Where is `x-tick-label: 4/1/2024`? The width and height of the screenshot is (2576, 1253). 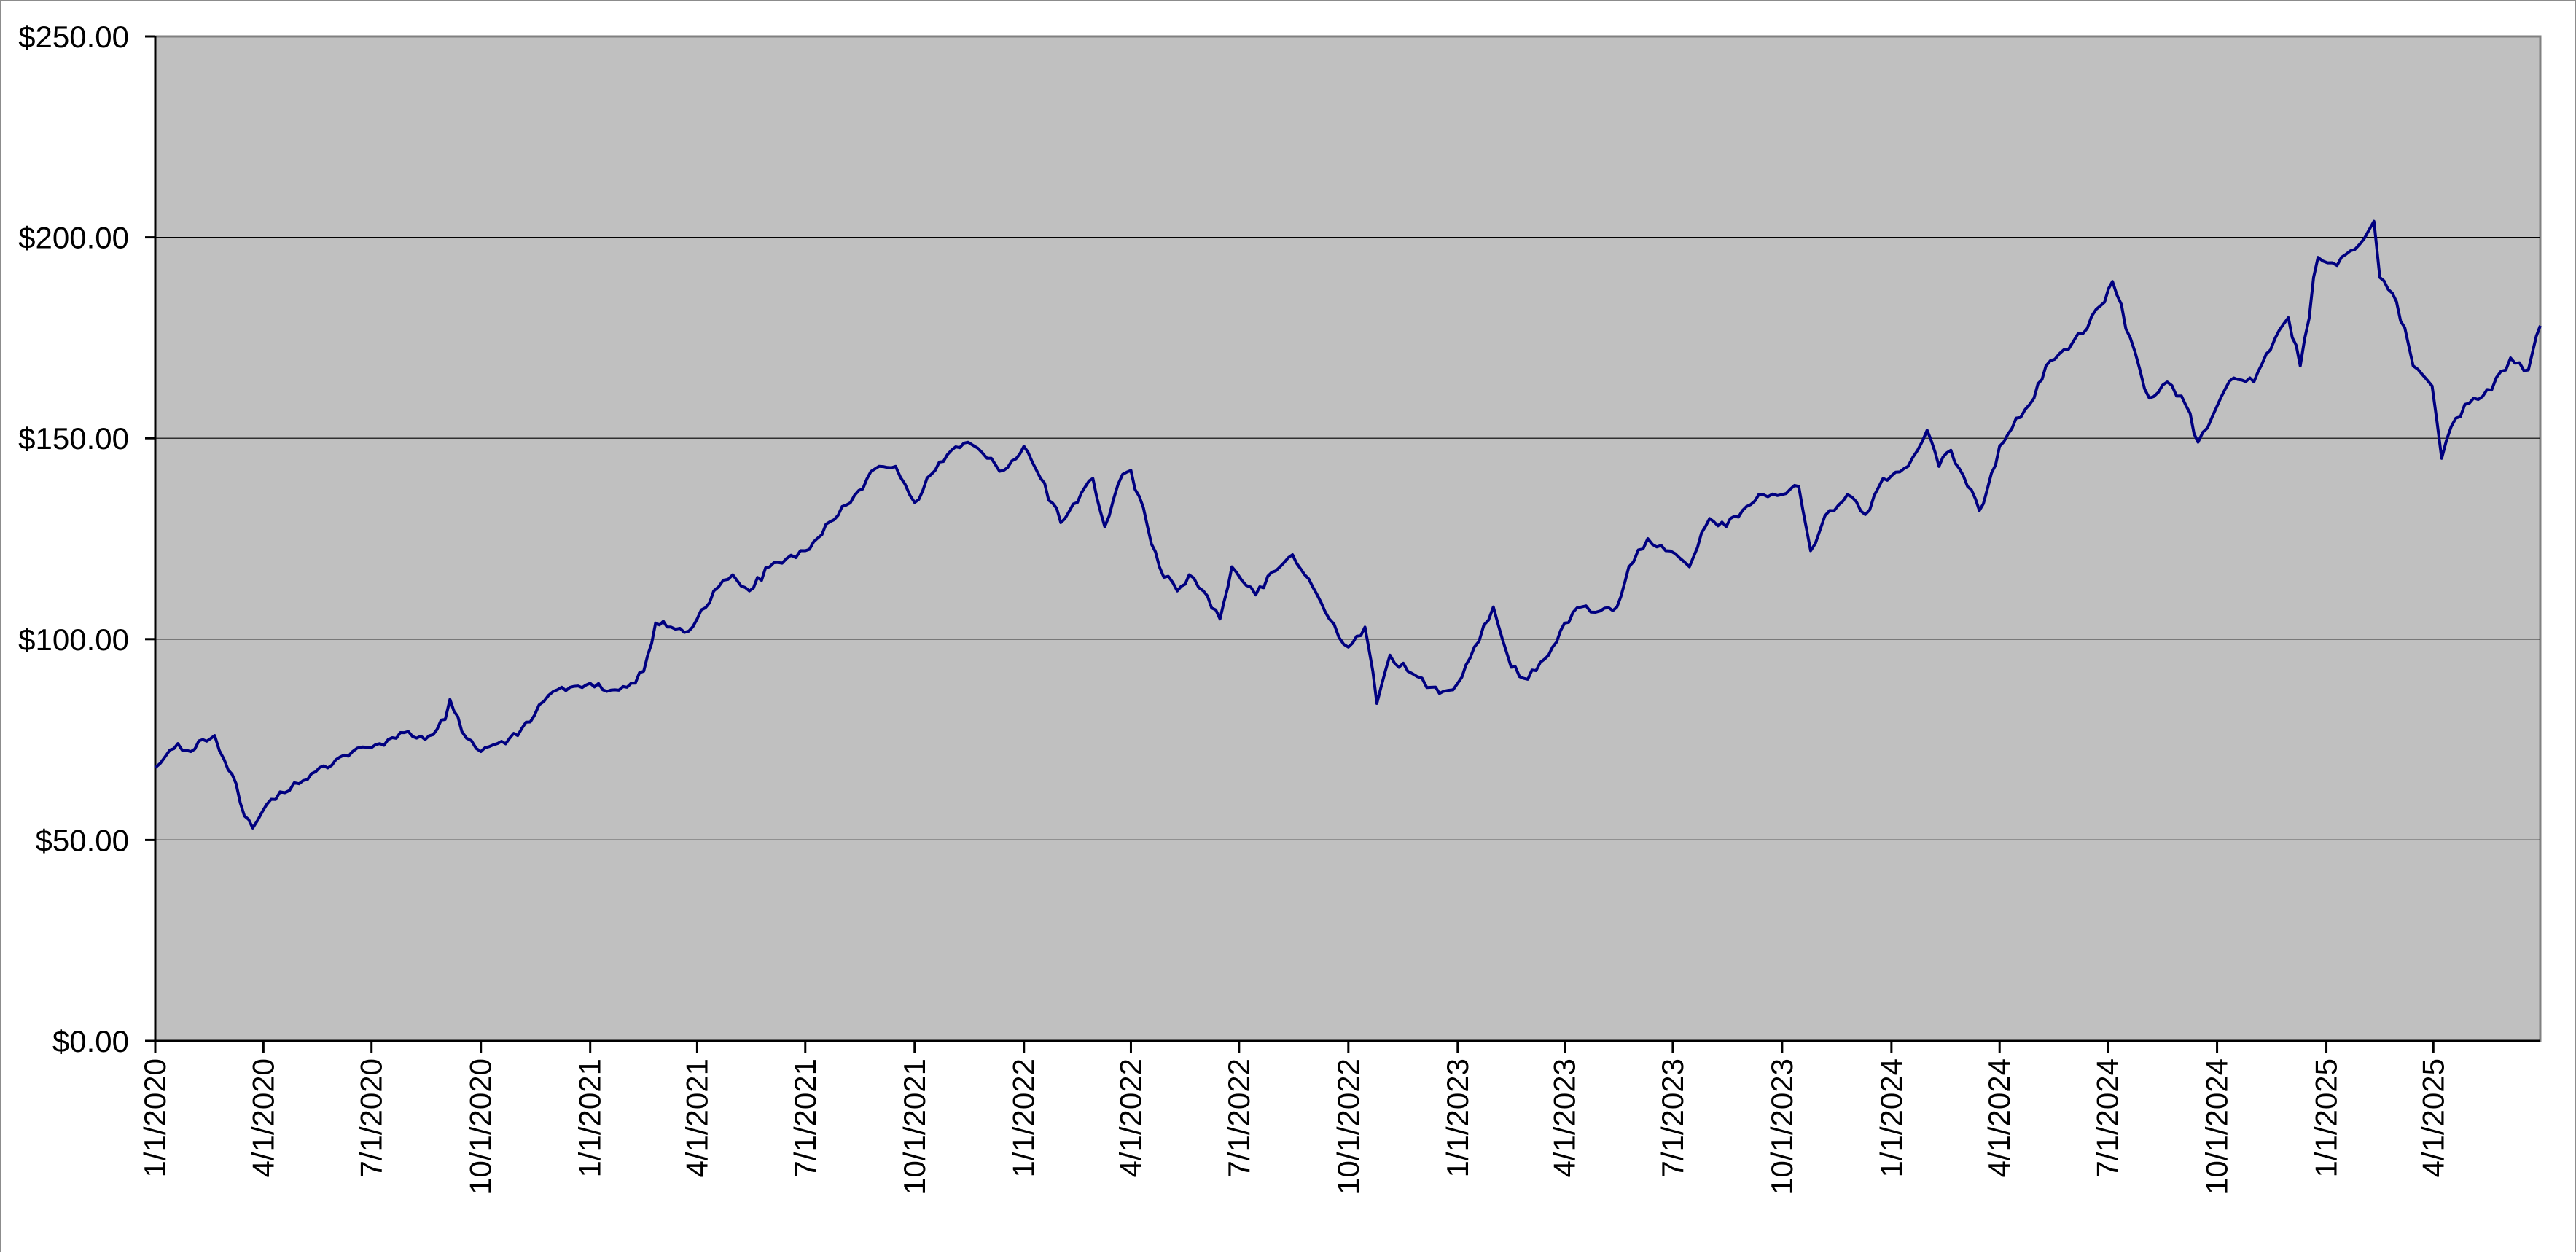 x-tick-label: 4/1/2024 is located at coordinates (1999, 1118).